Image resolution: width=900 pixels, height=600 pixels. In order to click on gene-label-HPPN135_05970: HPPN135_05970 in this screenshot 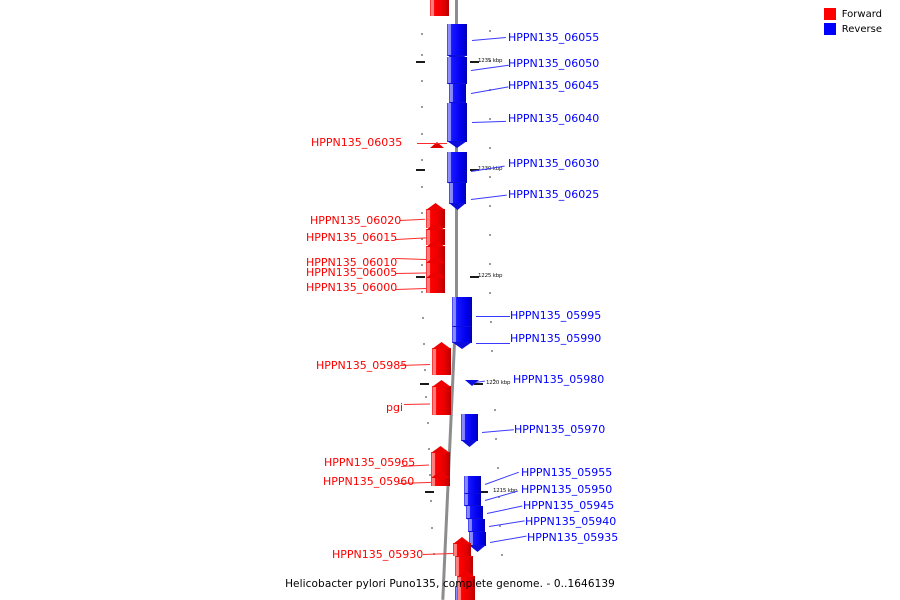, I will do `click(560, 429)`.